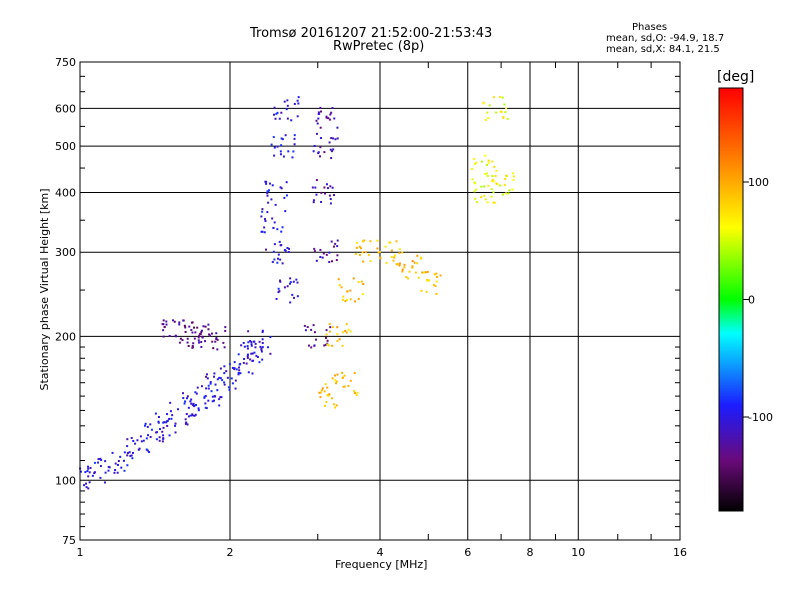 Image resolution: width=800 pixels, height=600 pixels. What do you see at coordinates (650, 27) in the screenshot?
I see `legend-title: Phases` at bounding box center [650, 27].